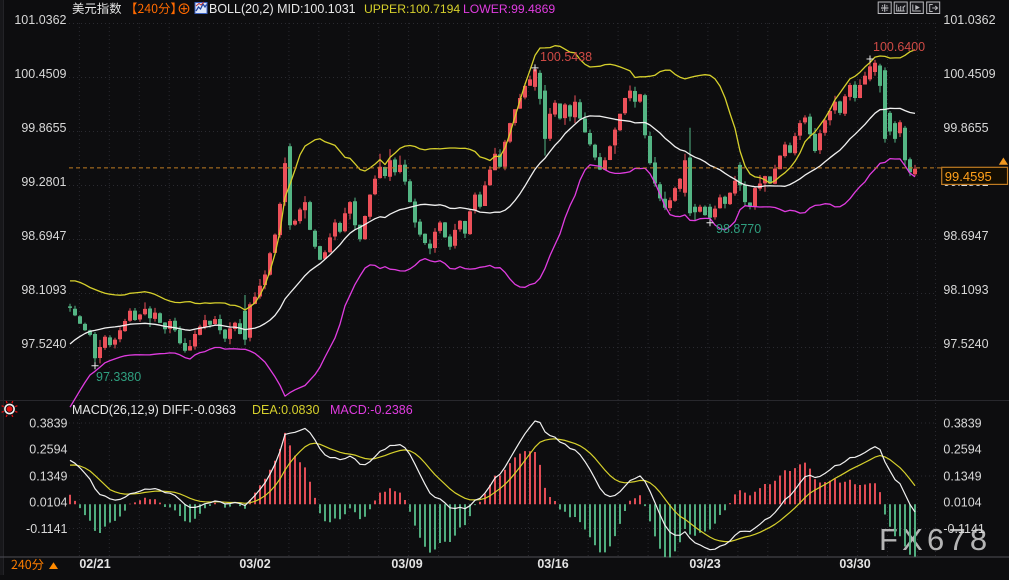 Image resolution: width=1009 pixels, height=580 pixels. What do you see at coordinates (935, 539) in the screenshot?
I see `svg-text: FX678` at bounding box center [935, 539].